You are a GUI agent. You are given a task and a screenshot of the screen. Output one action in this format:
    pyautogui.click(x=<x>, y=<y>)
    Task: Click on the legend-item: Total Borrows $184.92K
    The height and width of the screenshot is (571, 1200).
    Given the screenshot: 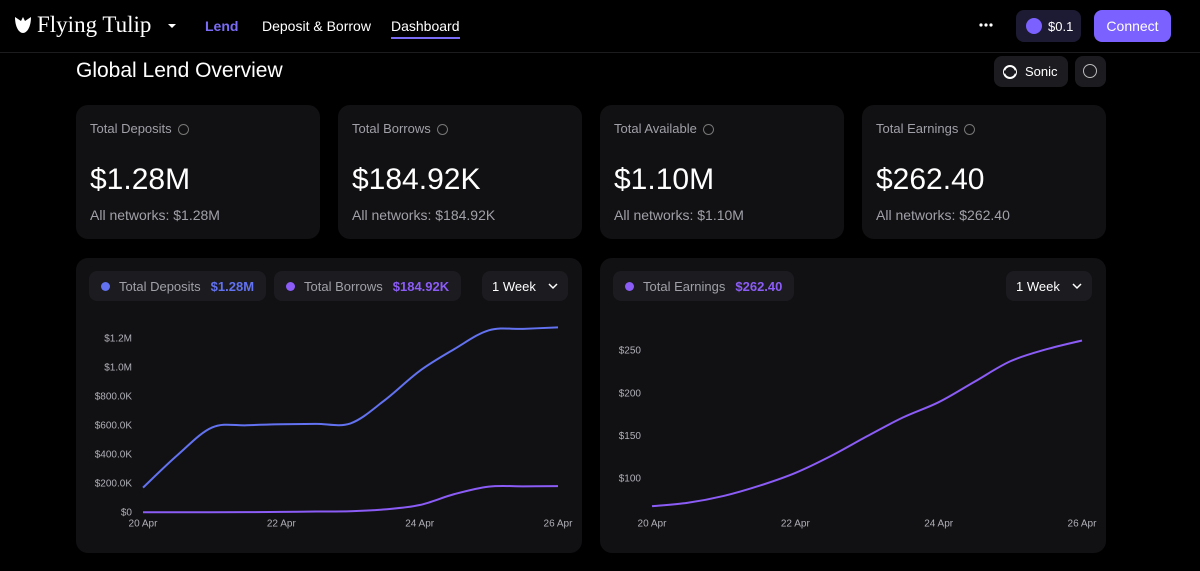 What is the action you would take?
    pyautogui.click(x=368, y=286)
    